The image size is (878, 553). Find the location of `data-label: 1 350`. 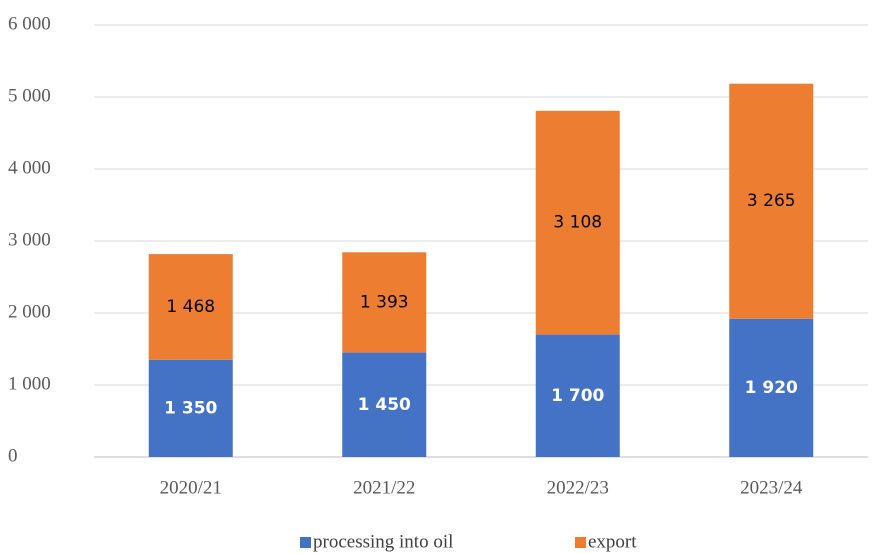

data-label: 1 350 is located at coordinates (190, 408).